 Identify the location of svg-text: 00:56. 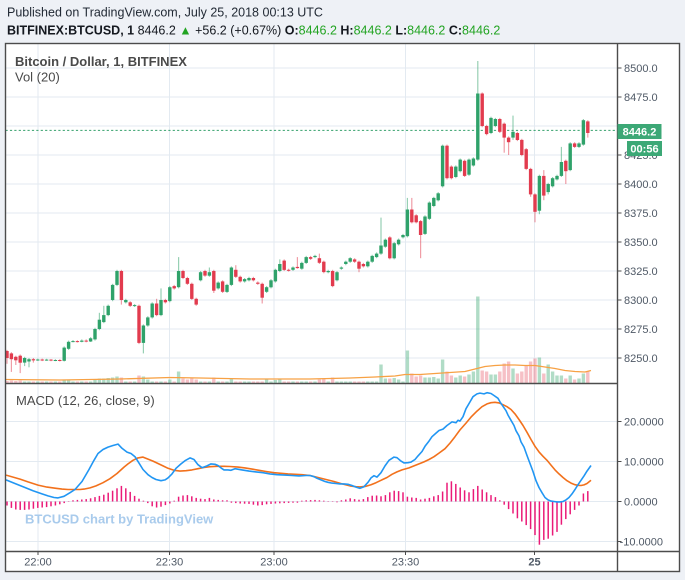
(644, 150).